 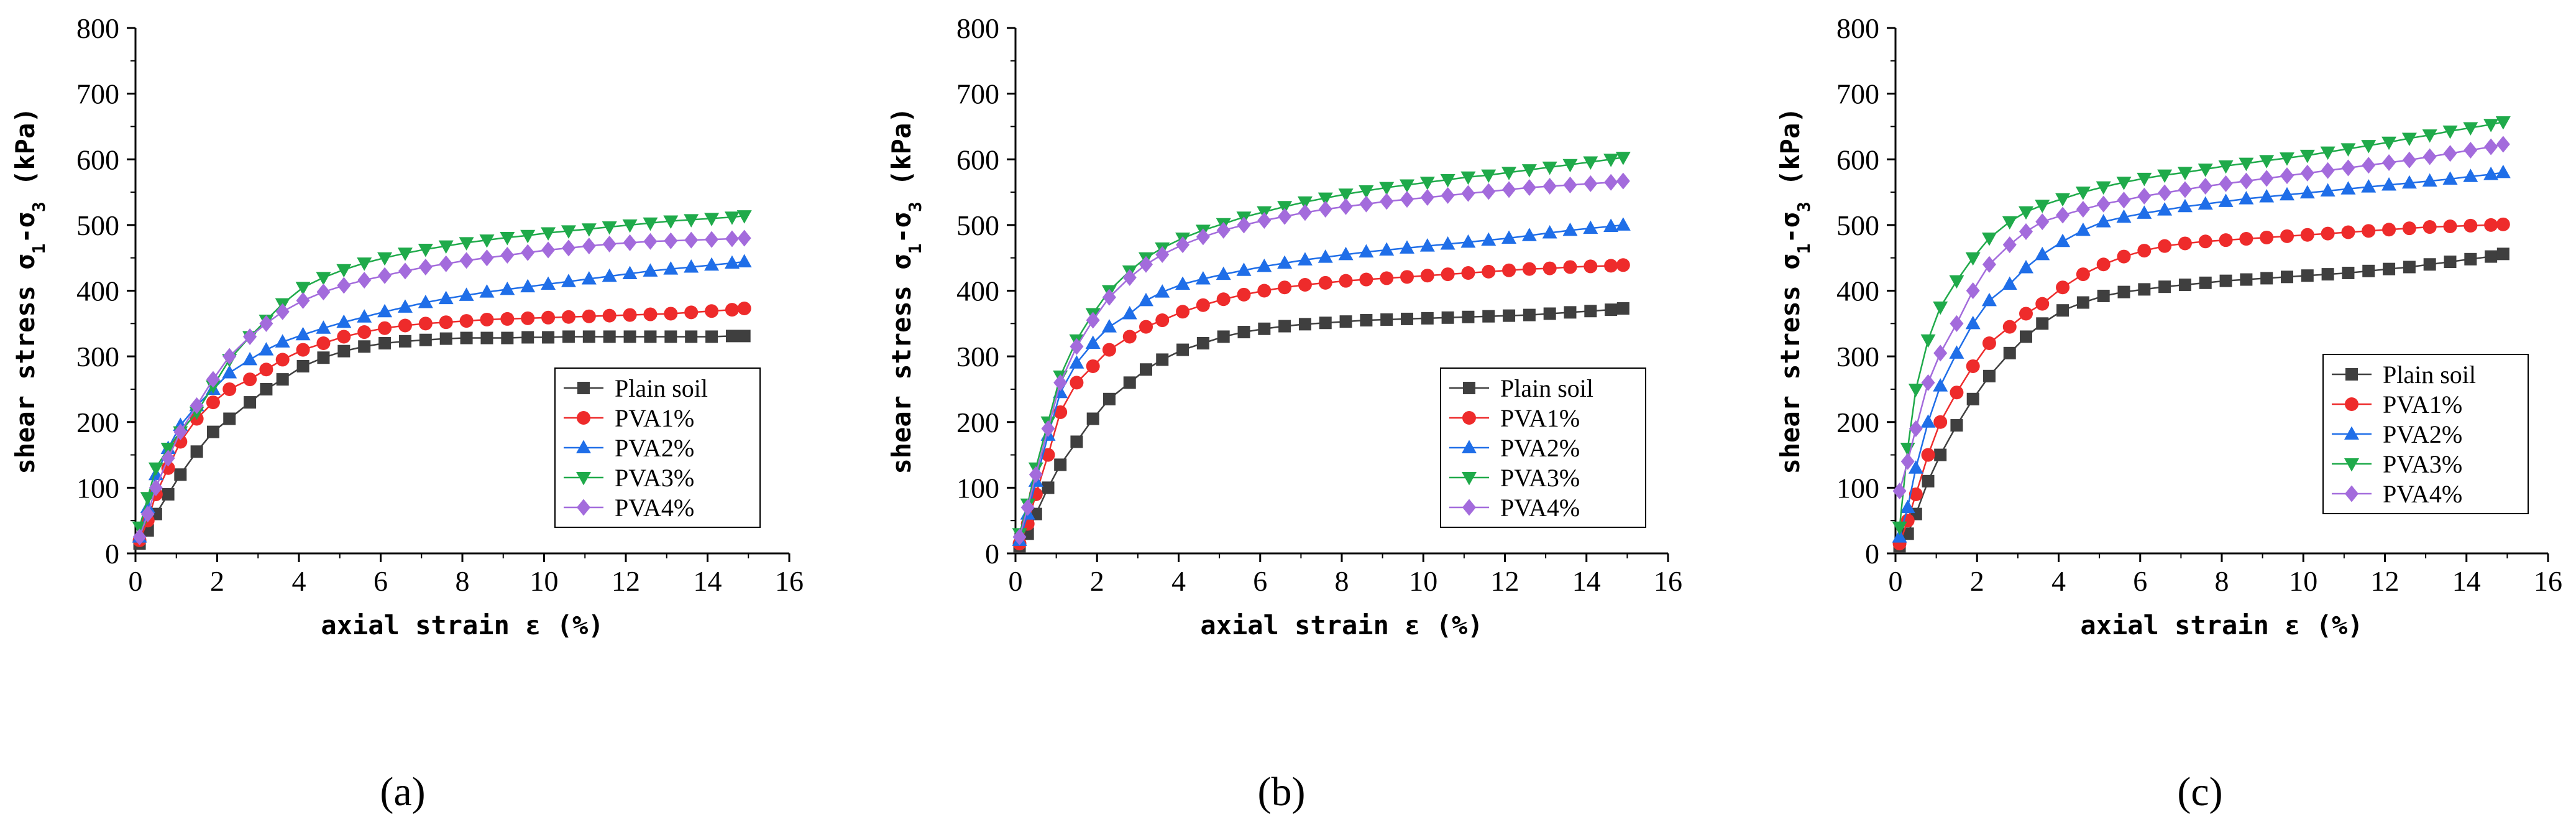 What do you see at coordinates (977, 159) in the screenshot?
I see `y-tick-label: 600` at bounding box center [977, 159].